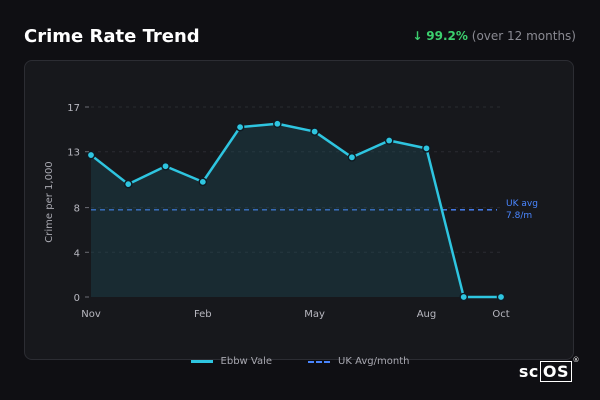 Image resolution: width=600 pixels, height=400 pixels. I want to click on legend-item-reference: UK Avg/month, so click(358, 361).